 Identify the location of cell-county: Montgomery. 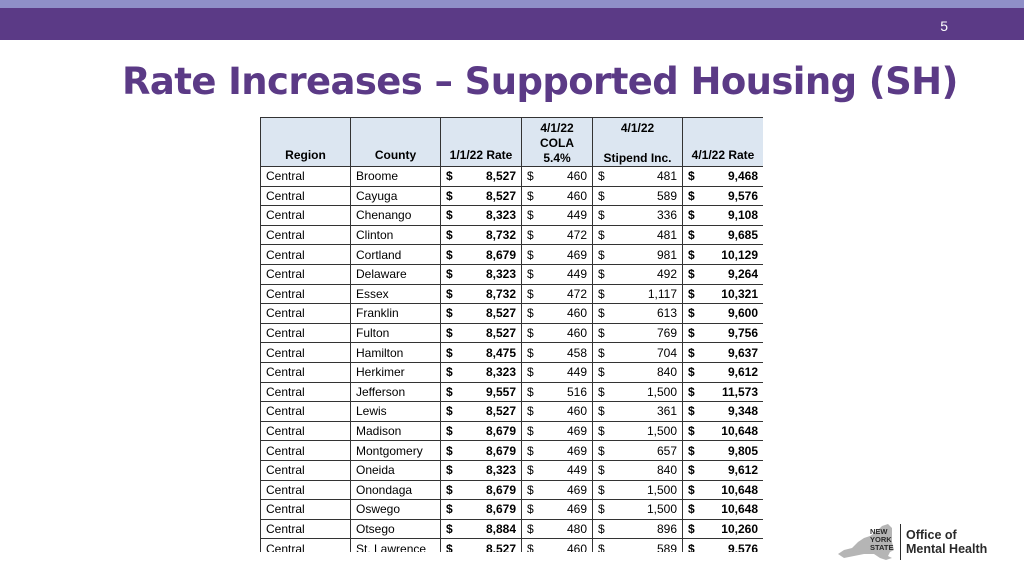
(395, 450).